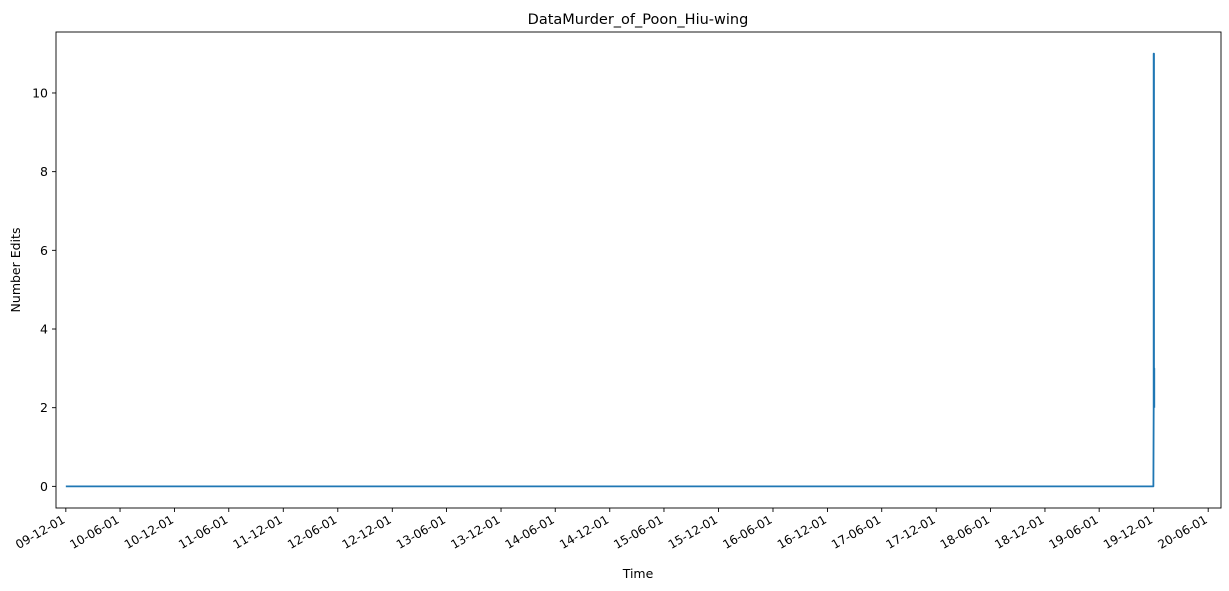 The width and height of the screenshot is (1229, 591). Describe the element at coordinates (15, 270) in the screenshot. I see `y-axis-label: Number Edits` at that location.